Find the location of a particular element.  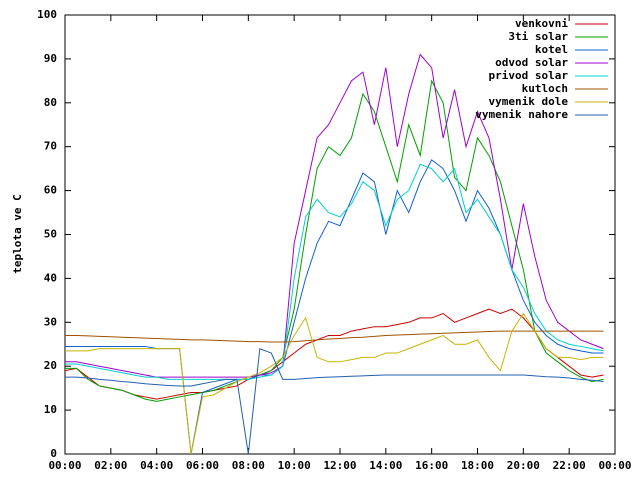

x-tick-label: 12:00 is located at coordinates (339, 465).